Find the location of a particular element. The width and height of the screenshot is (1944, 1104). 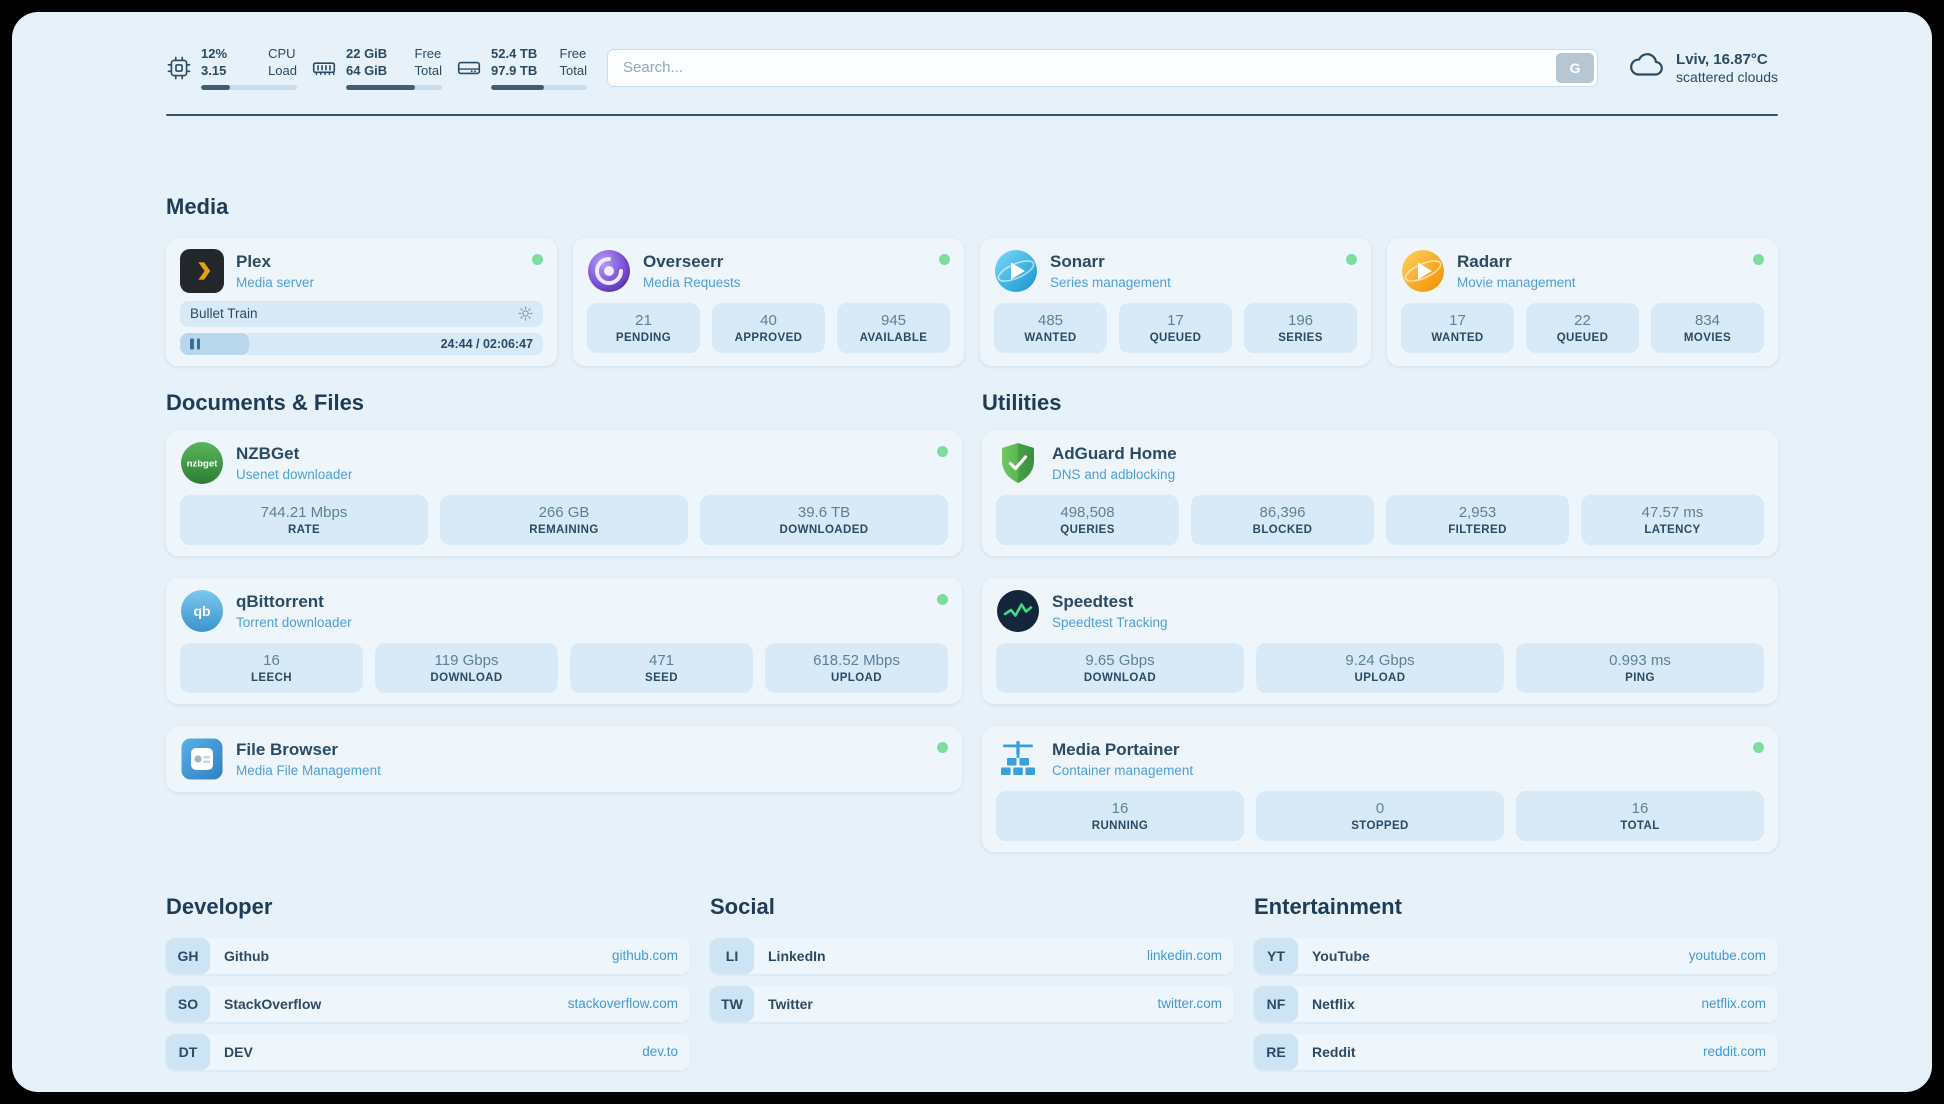

bookmark-netflix: NF Netflix netflix.com is located at coordinates (1516, 1003).